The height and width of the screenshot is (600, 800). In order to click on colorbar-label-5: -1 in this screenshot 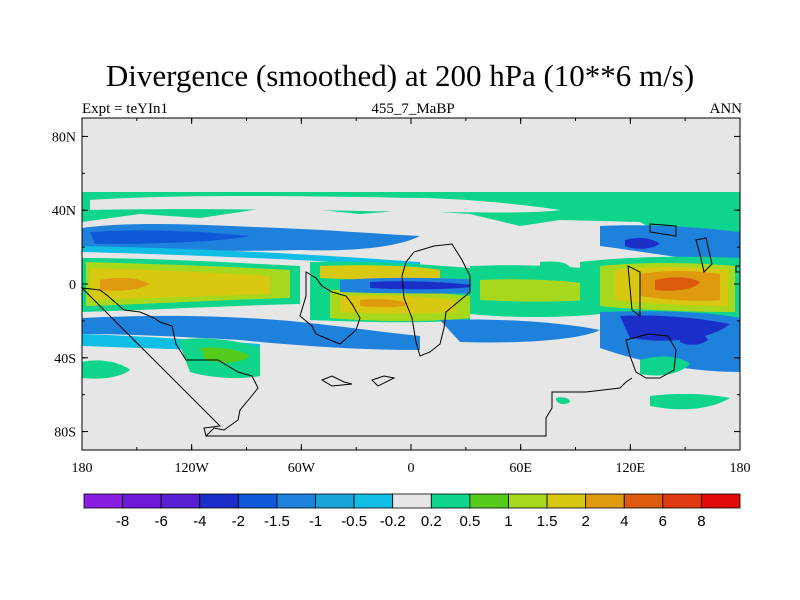, I will do `click(315, 521)`.